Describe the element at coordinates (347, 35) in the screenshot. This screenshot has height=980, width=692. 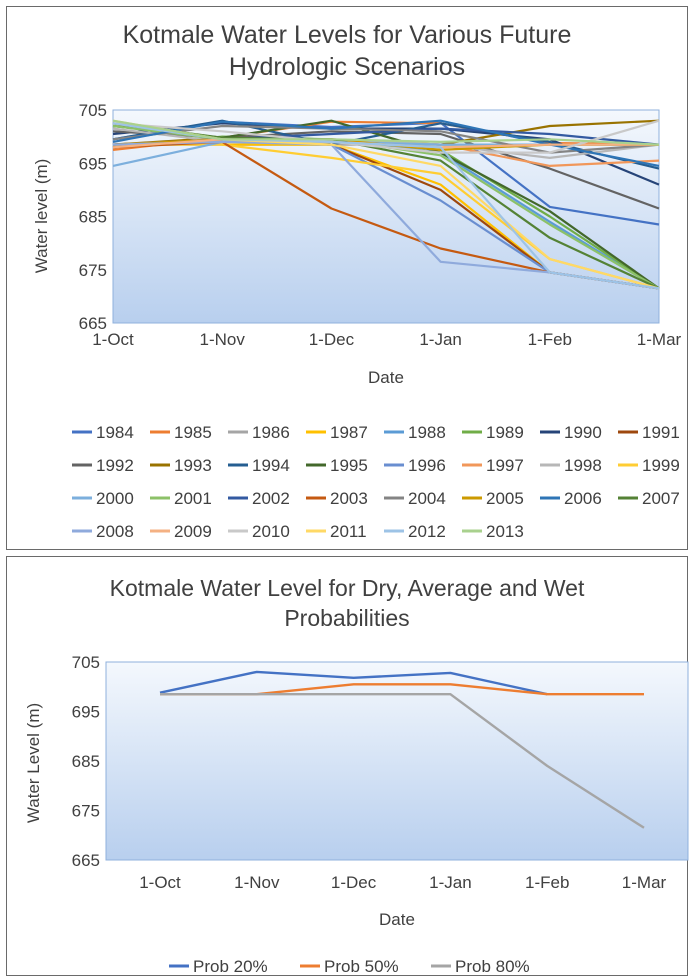
I see `chart-title-line-1: Kotmale Water Levels for Various Future` at that location.